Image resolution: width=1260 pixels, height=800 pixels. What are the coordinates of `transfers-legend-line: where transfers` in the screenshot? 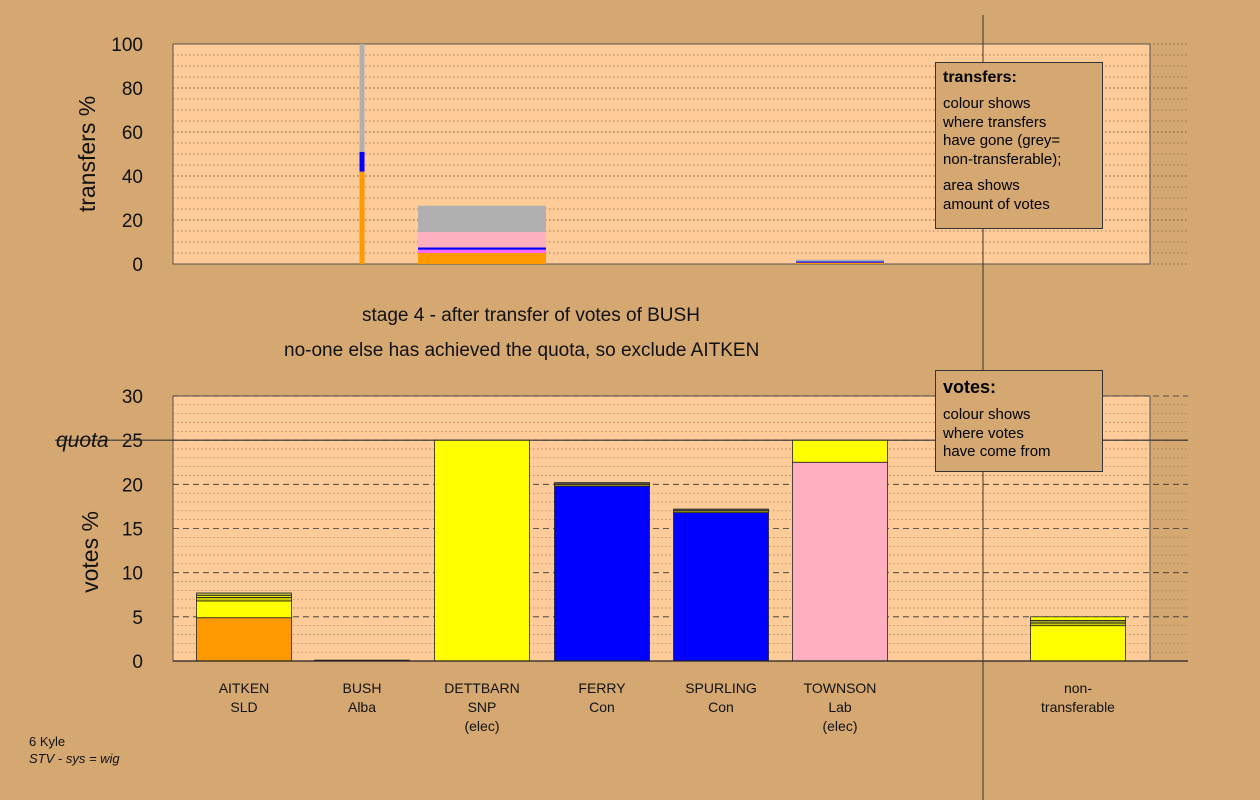 It's located at (995, 122).